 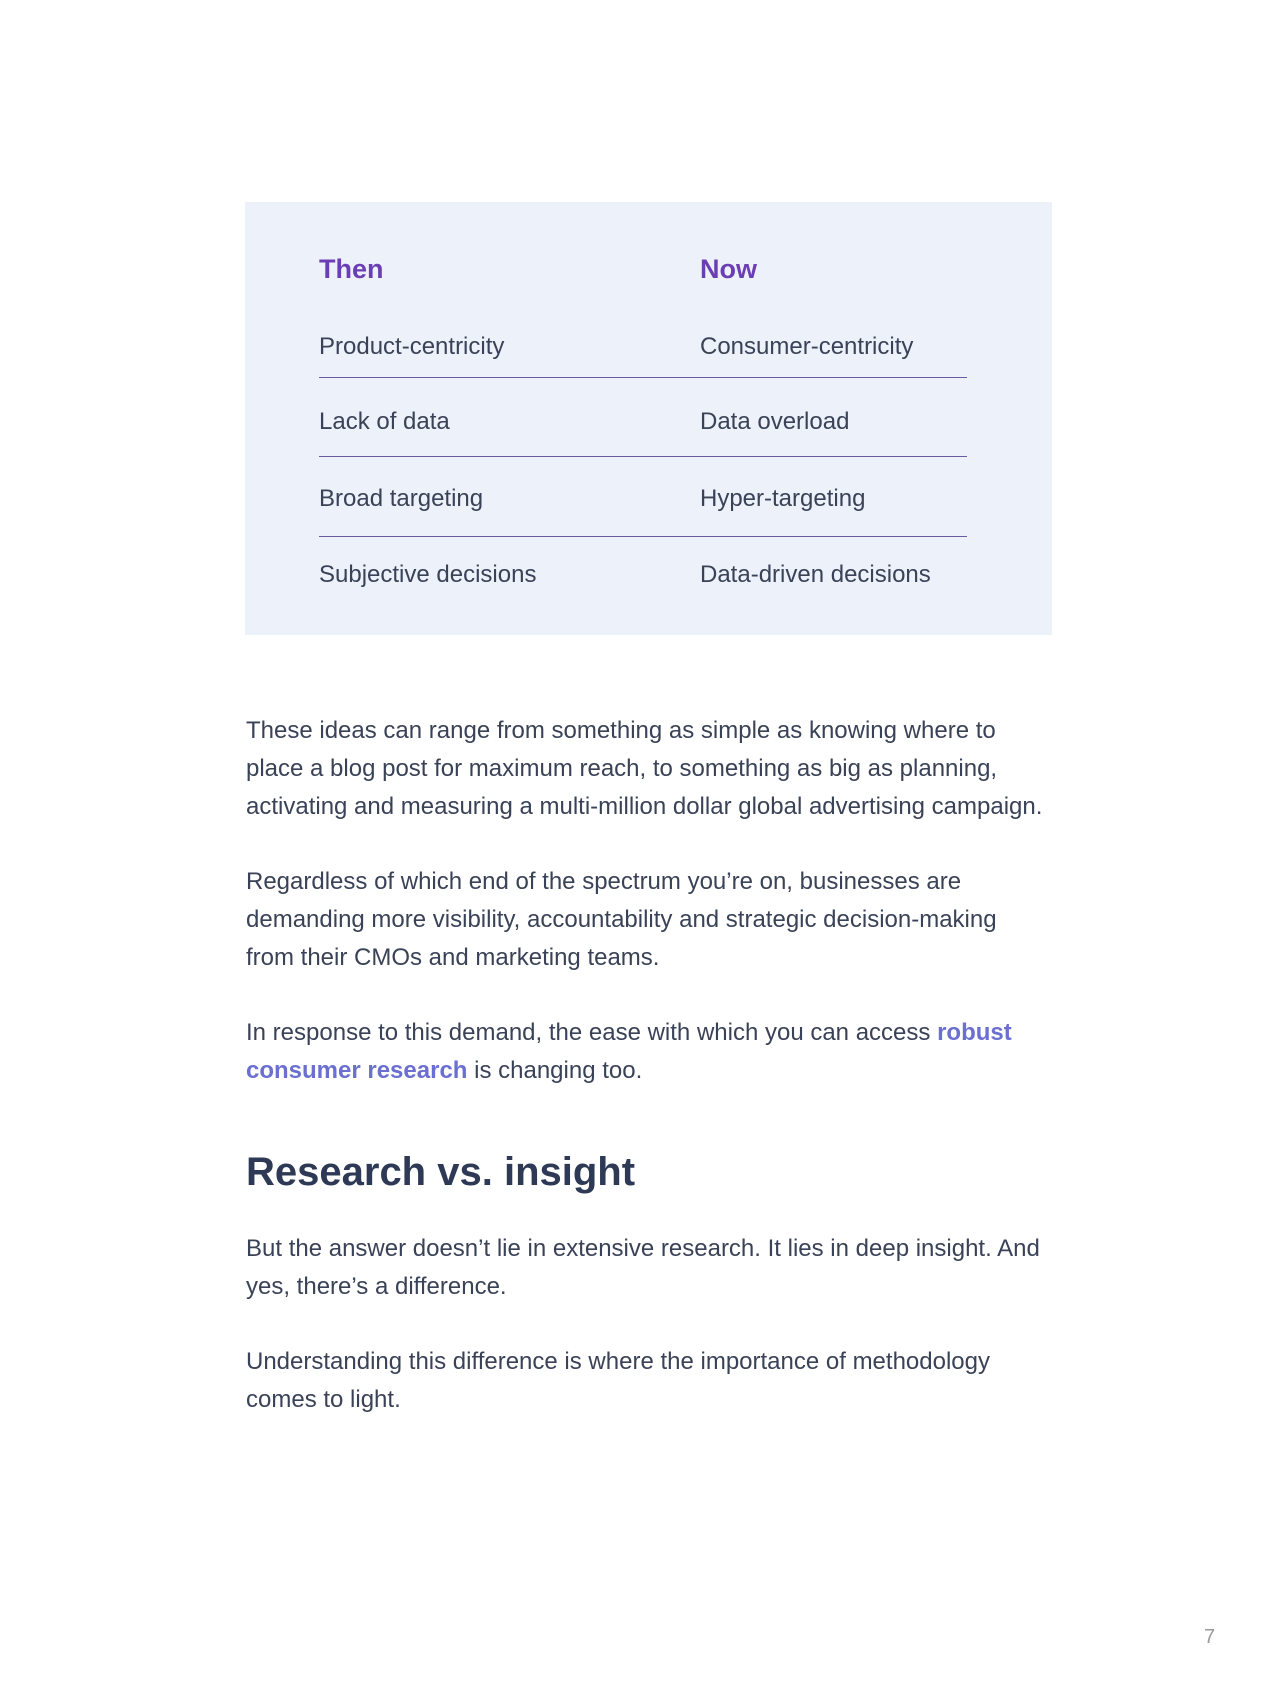 I want to click on page-number: 7, so click(x=1210, y=1637).